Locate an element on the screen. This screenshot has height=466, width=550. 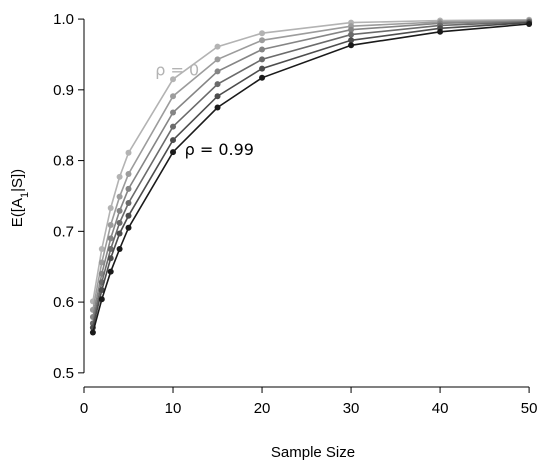
x-ticks: 0 10 20 30 40 50 is located at coordinates (309, 402).